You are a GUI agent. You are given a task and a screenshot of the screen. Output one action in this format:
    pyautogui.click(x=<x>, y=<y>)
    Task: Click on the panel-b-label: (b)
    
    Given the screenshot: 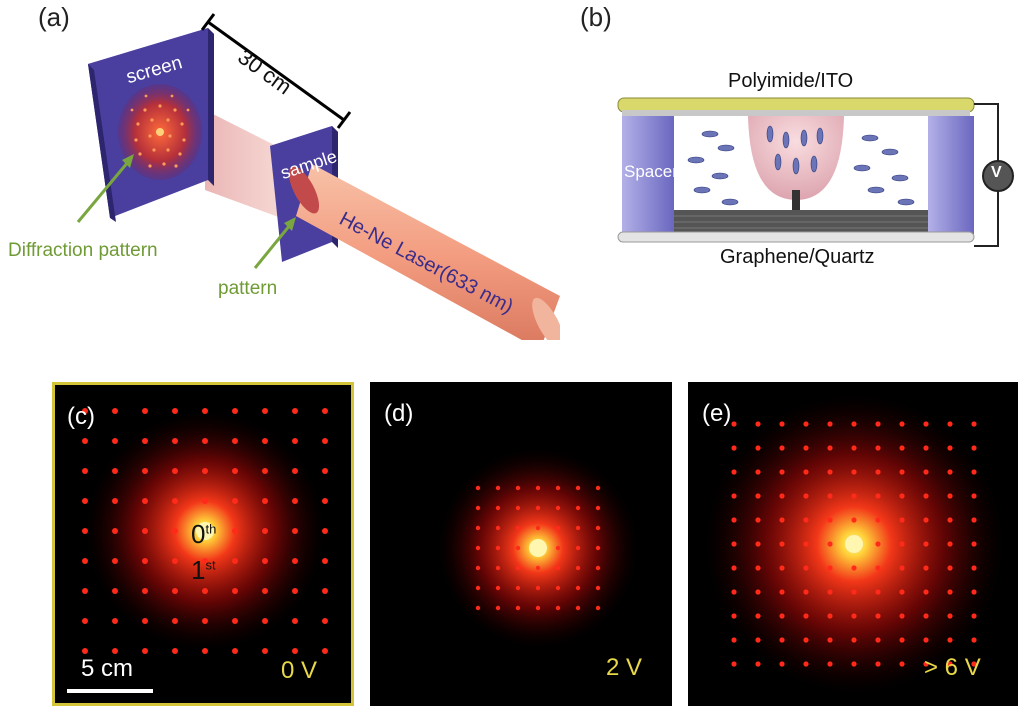 What is the action you would take?
    pyautogui.click(x=596, y=17)
    